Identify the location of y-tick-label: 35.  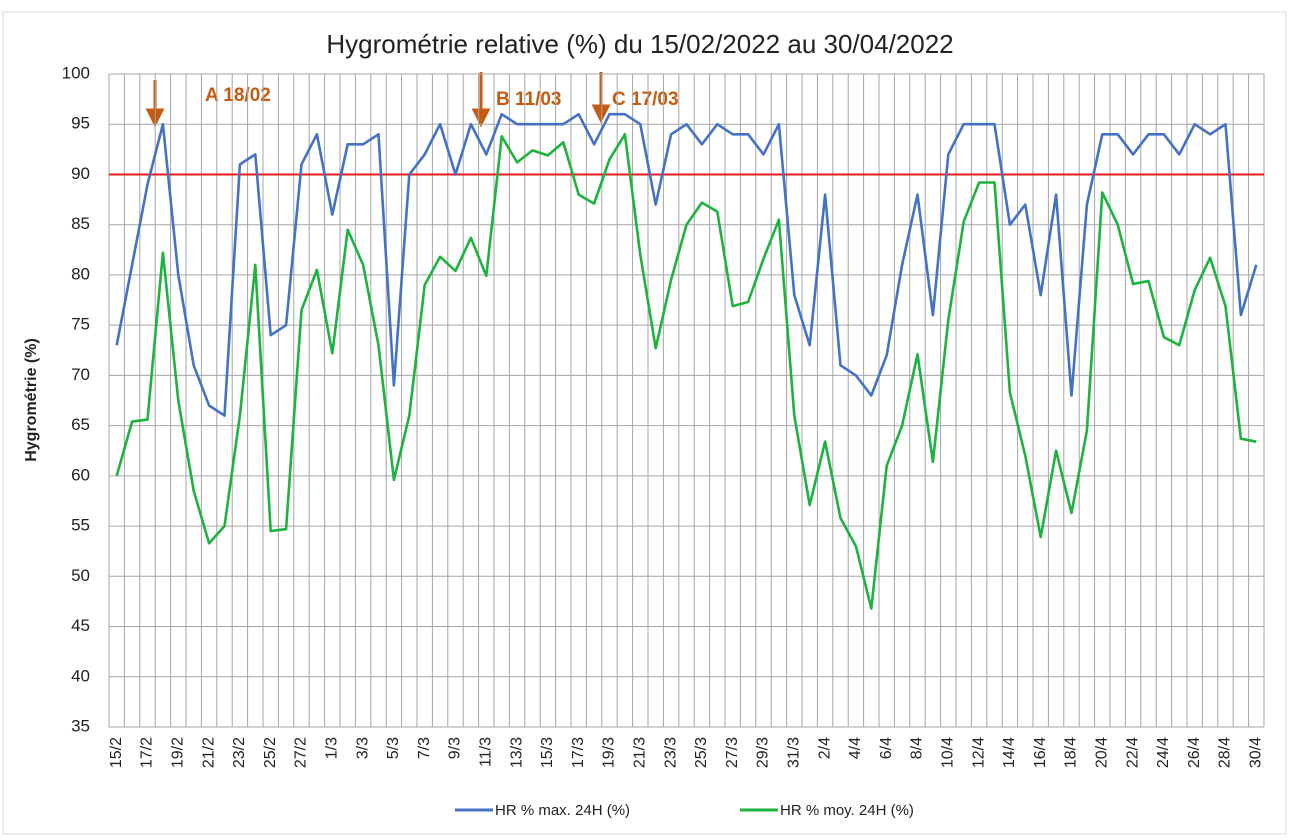
(80, 725).